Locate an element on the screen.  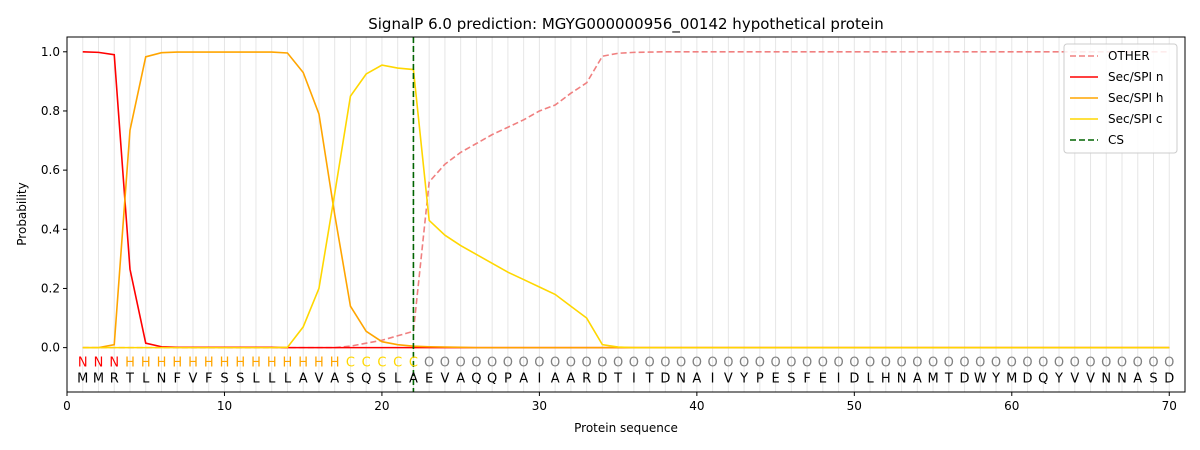
legend-label: Sec/SPI n is located at coordinates (1135, 77).